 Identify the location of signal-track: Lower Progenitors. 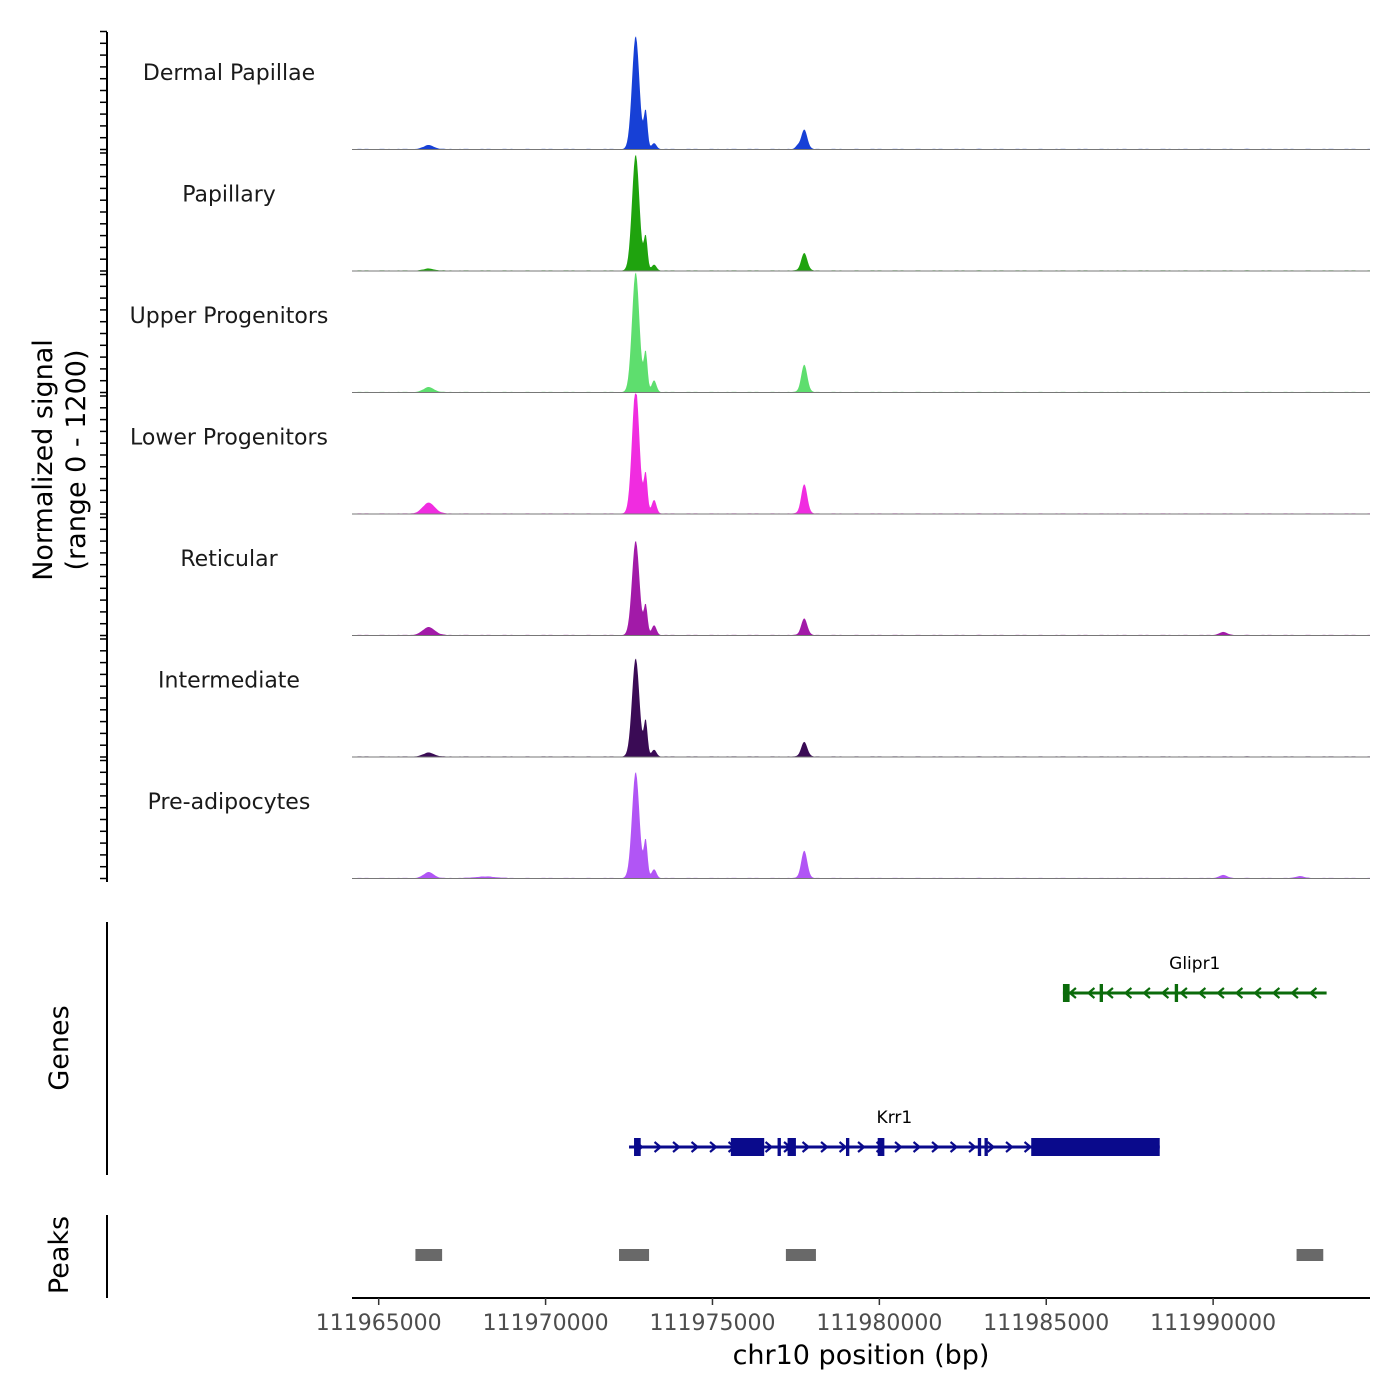
(735, 454).